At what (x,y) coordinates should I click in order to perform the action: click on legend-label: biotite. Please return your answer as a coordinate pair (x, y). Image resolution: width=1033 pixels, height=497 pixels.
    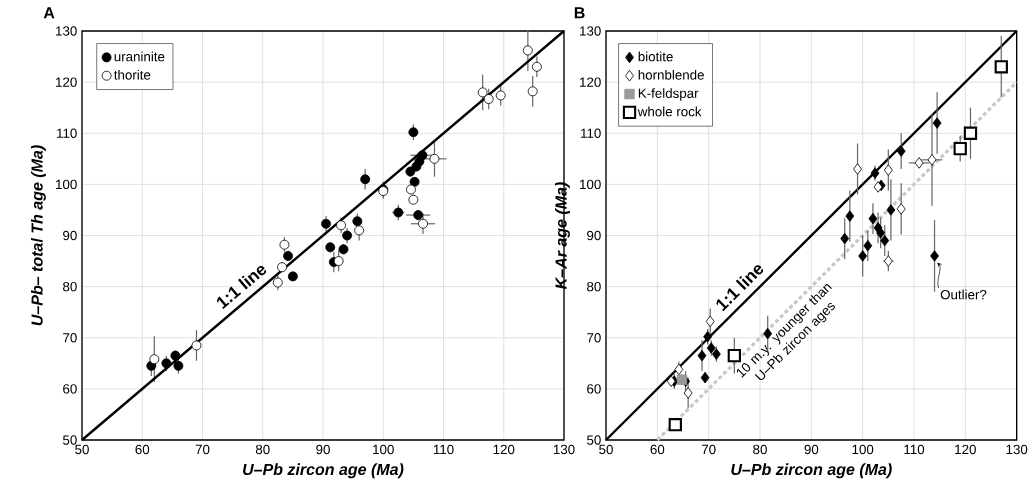
    Looking at the image, I should click on (655, 56).